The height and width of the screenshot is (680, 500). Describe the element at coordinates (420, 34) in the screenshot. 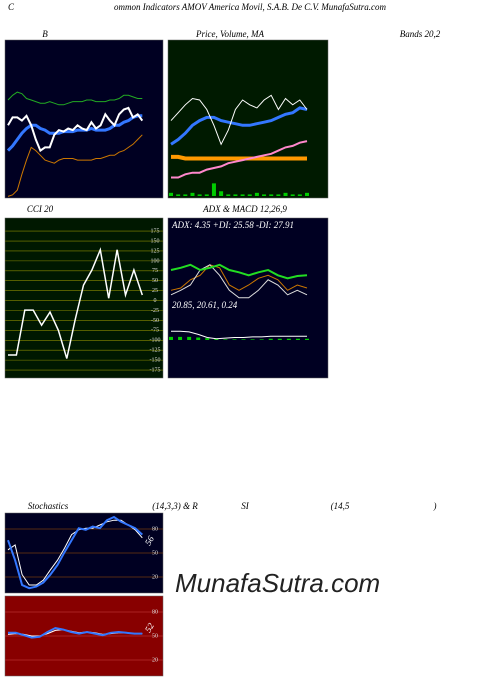

I see `panel-subtitle: Bands 20,2` at that location.